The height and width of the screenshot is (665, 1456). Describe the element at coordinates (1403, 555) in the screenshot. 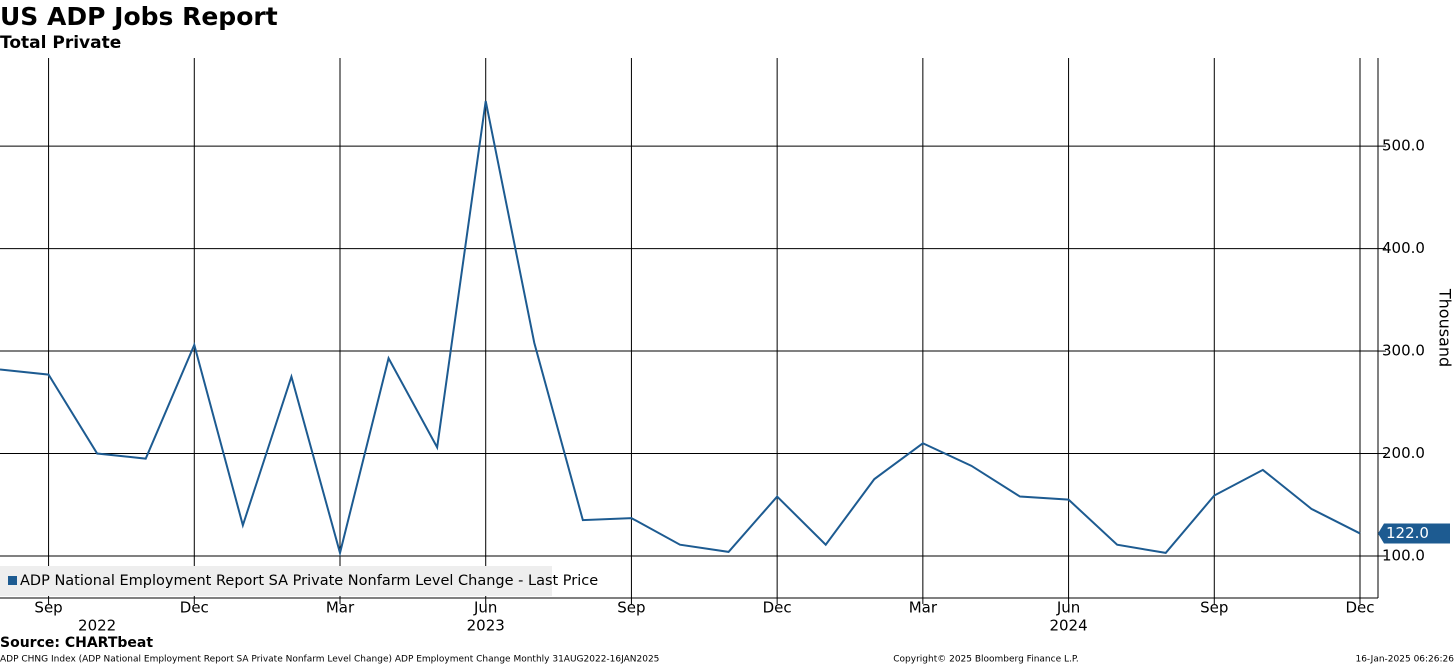

I see `y-tick-label: 100.0` at that location.